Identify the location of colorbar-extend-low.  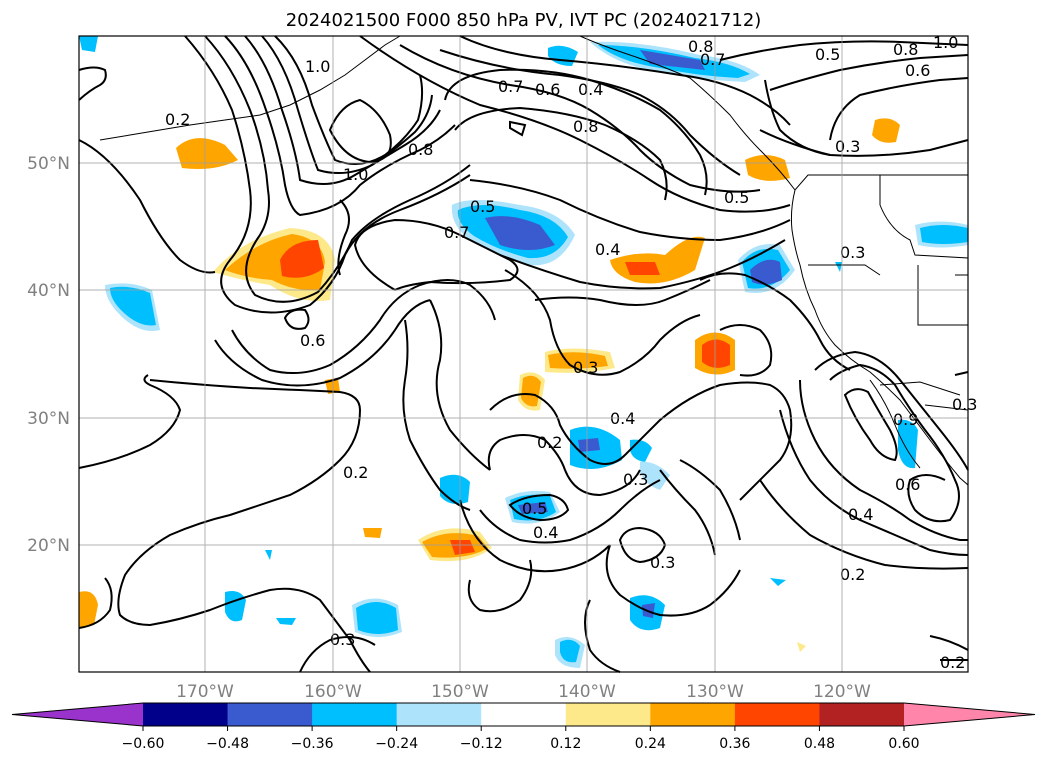
(77, 714).